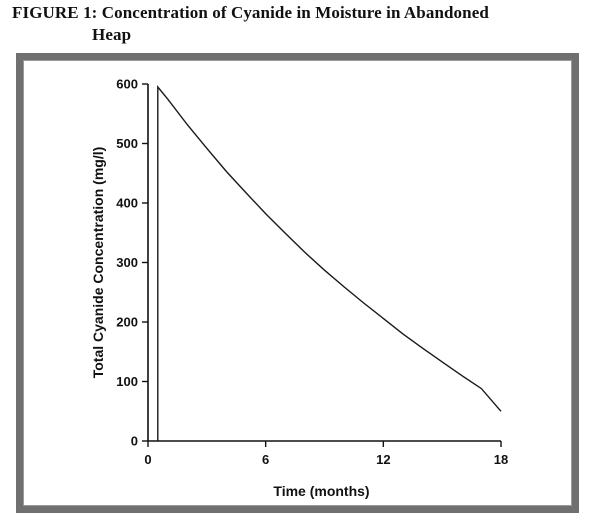  Describe the element at coordinates (326, 454) in the screenshot. I see `x-ticks: 0 6 12 18` at that location.